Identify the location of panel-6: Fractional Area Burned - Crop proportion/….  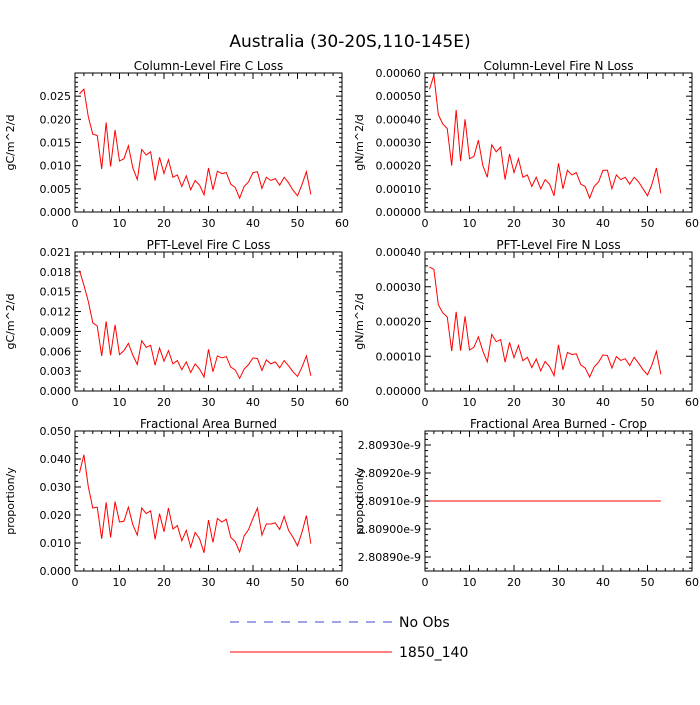
(526, 503).